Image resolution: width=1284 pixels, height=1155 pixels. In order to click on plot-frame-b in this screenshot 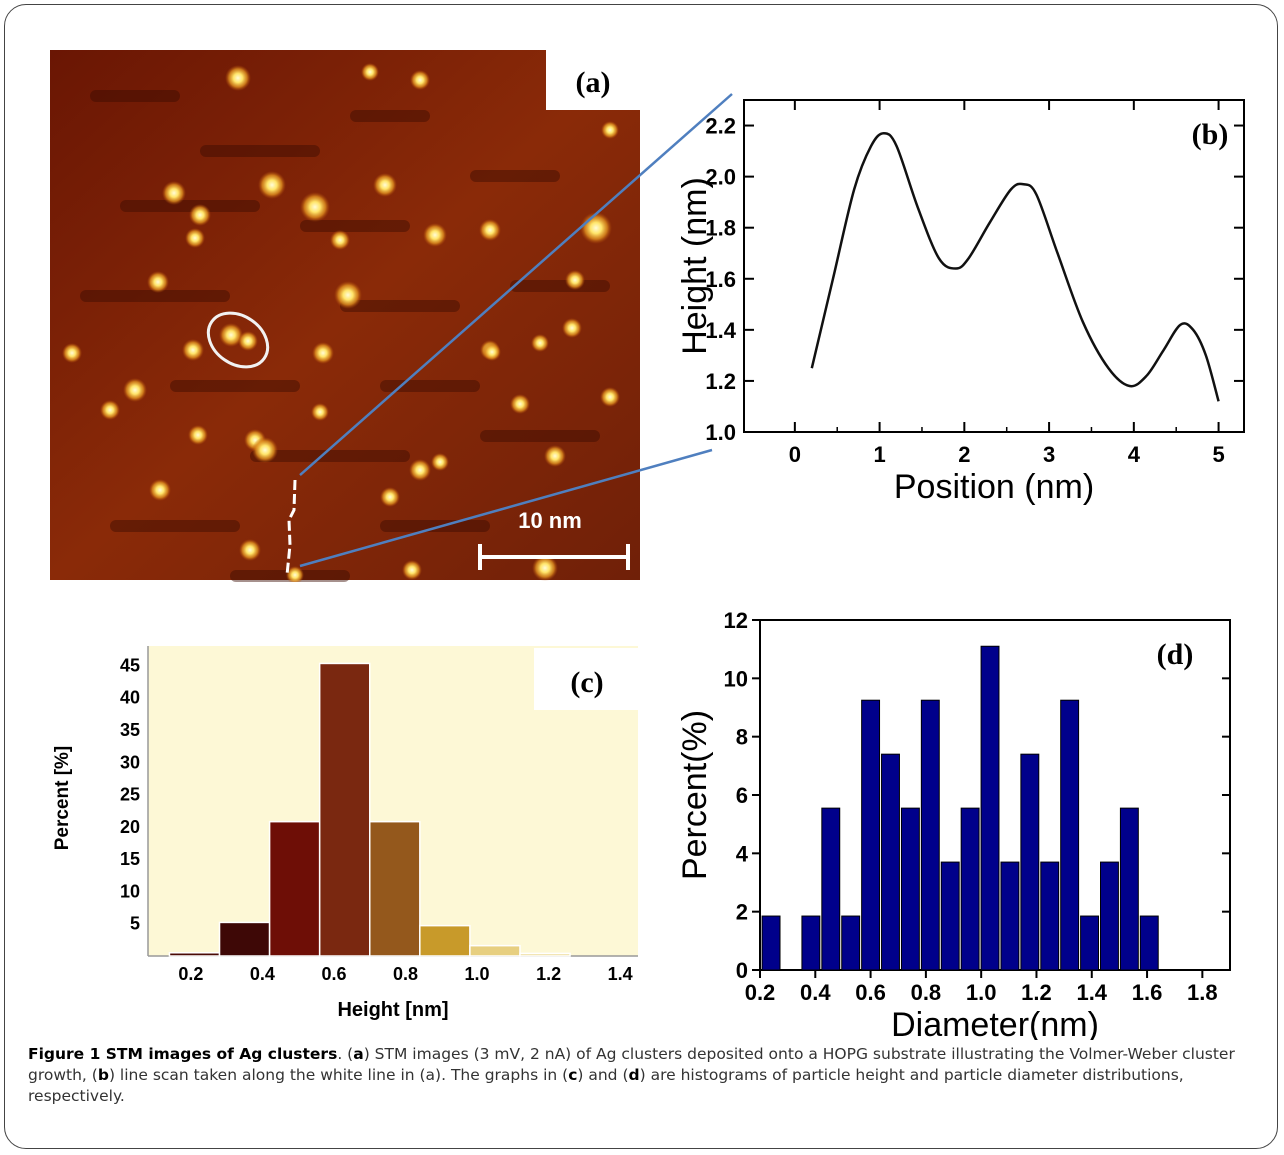, I will do `click(994, 266)`.